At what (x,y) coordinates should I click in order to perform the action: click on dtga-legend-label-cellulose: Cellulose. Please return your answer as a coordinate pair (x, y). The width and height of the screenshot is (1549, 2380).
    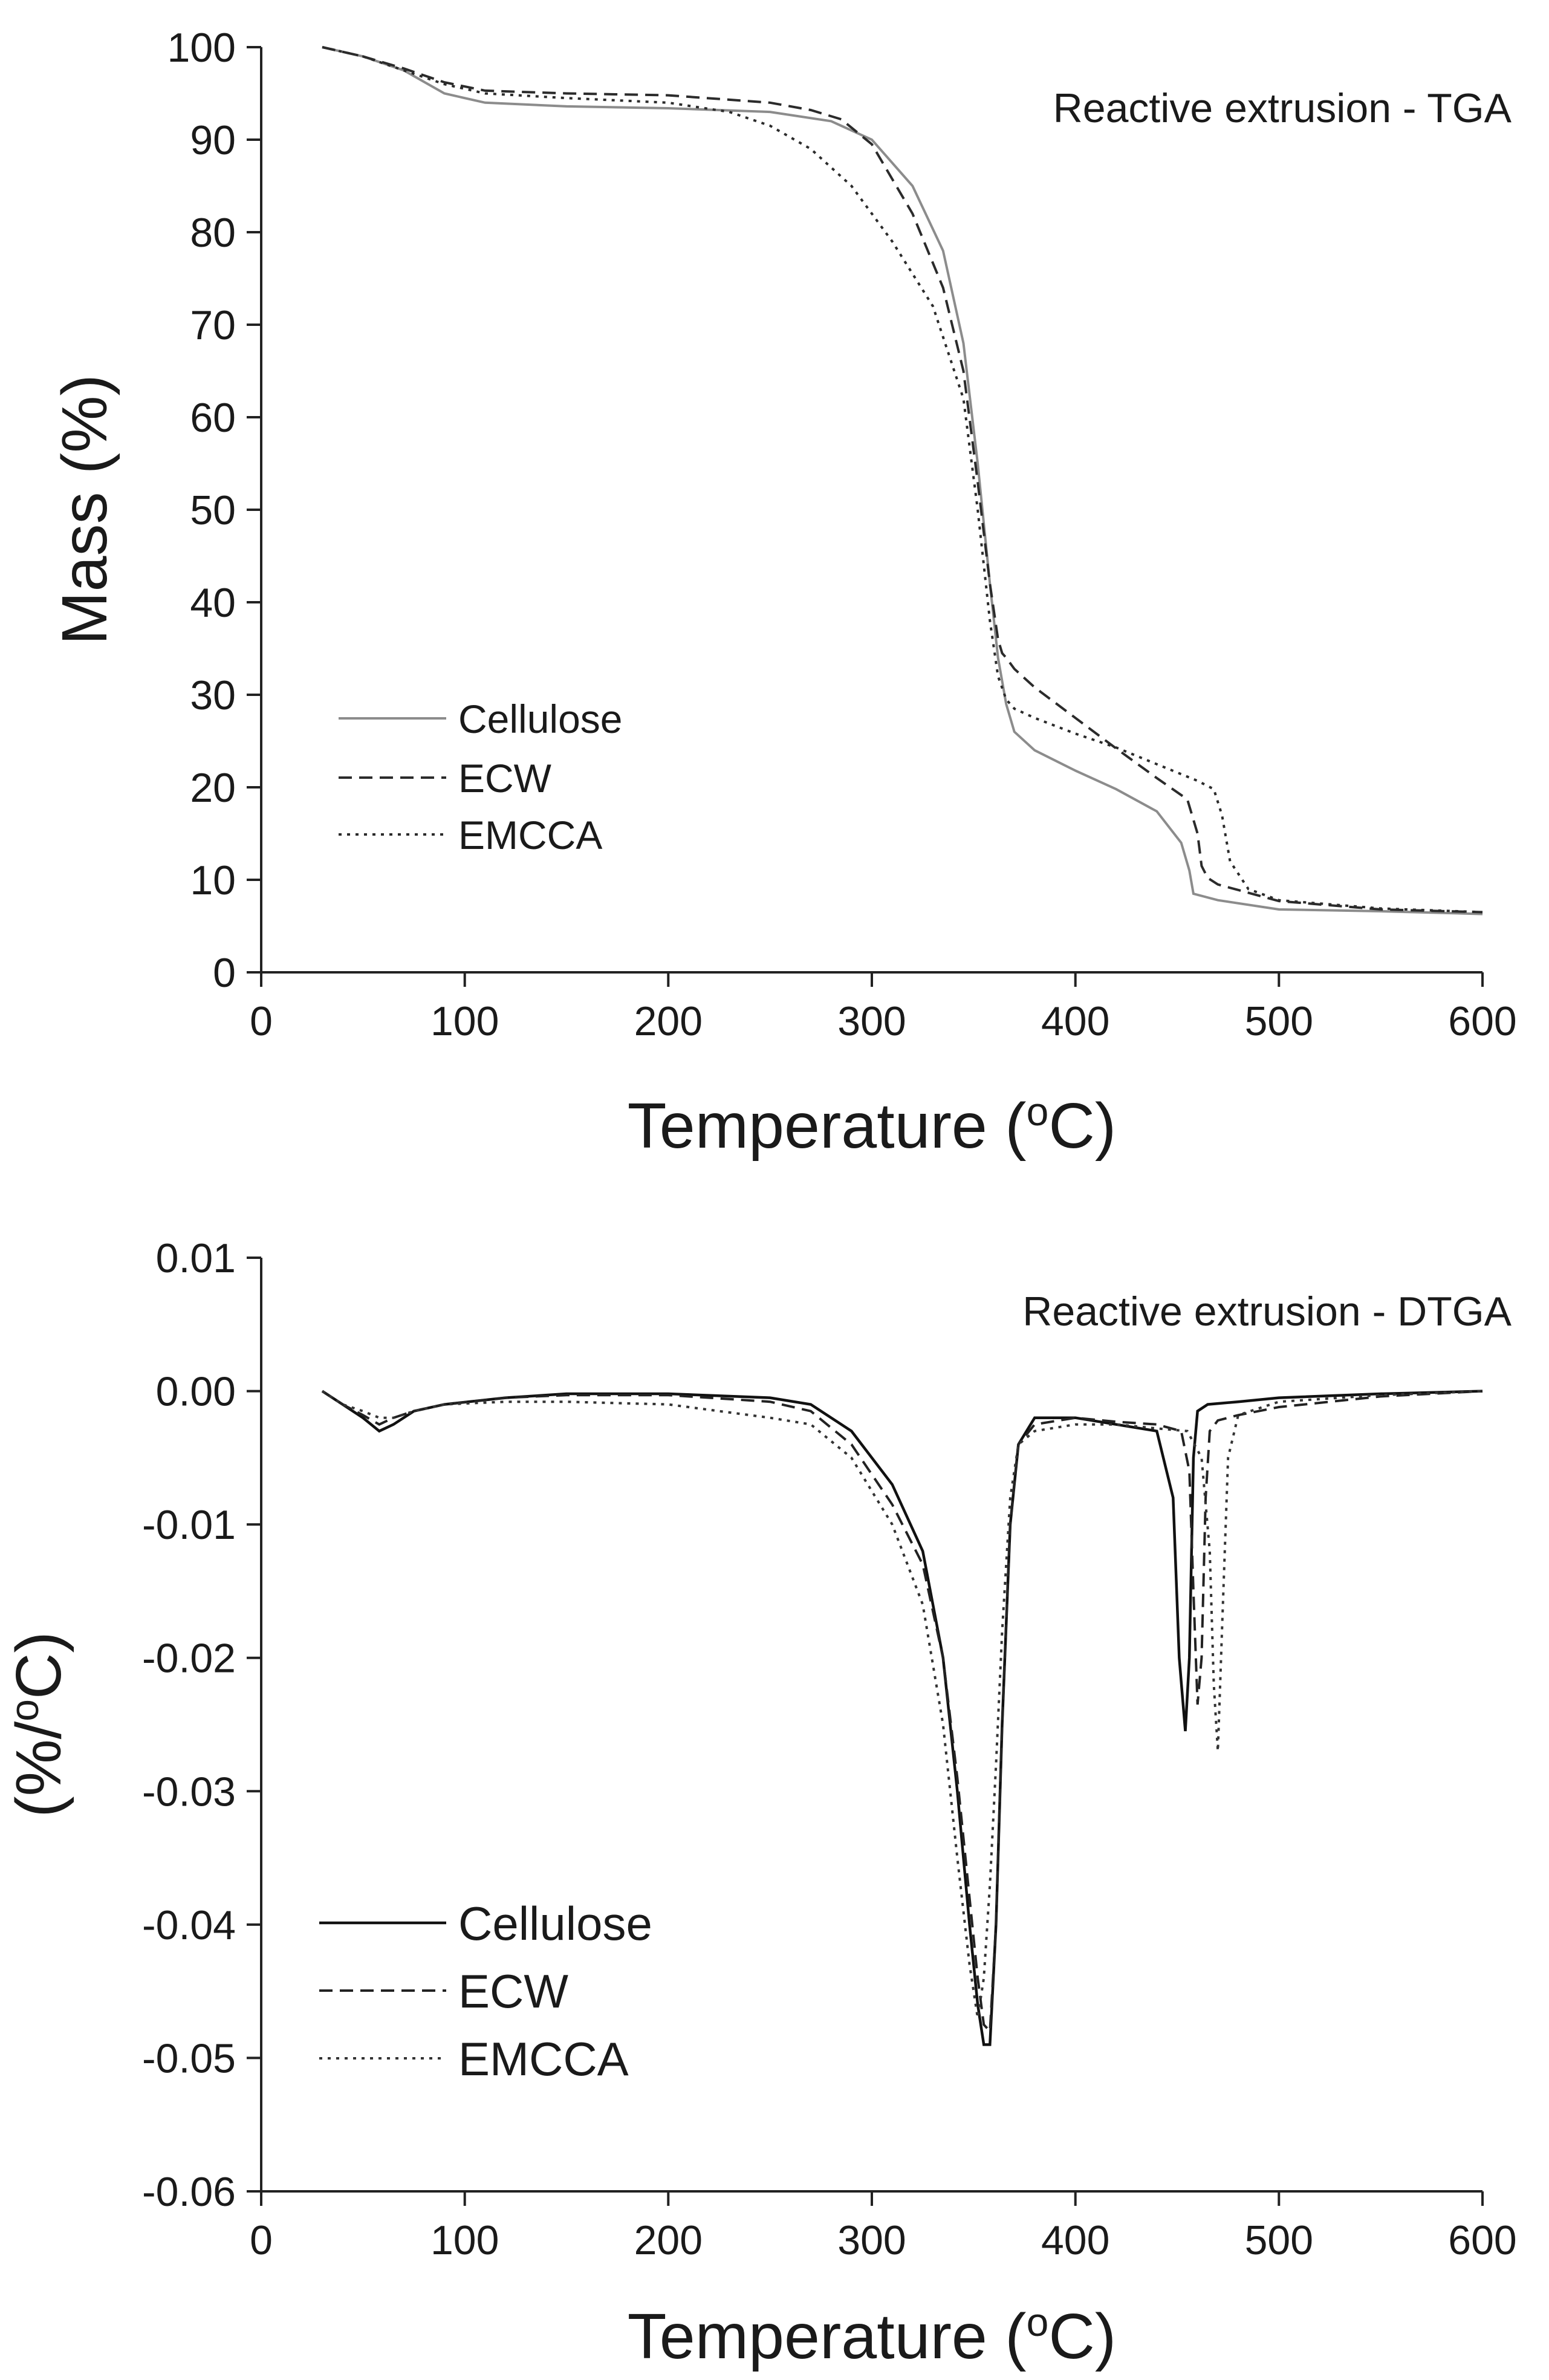
    Looking at the image, I should click on (555, 1923).